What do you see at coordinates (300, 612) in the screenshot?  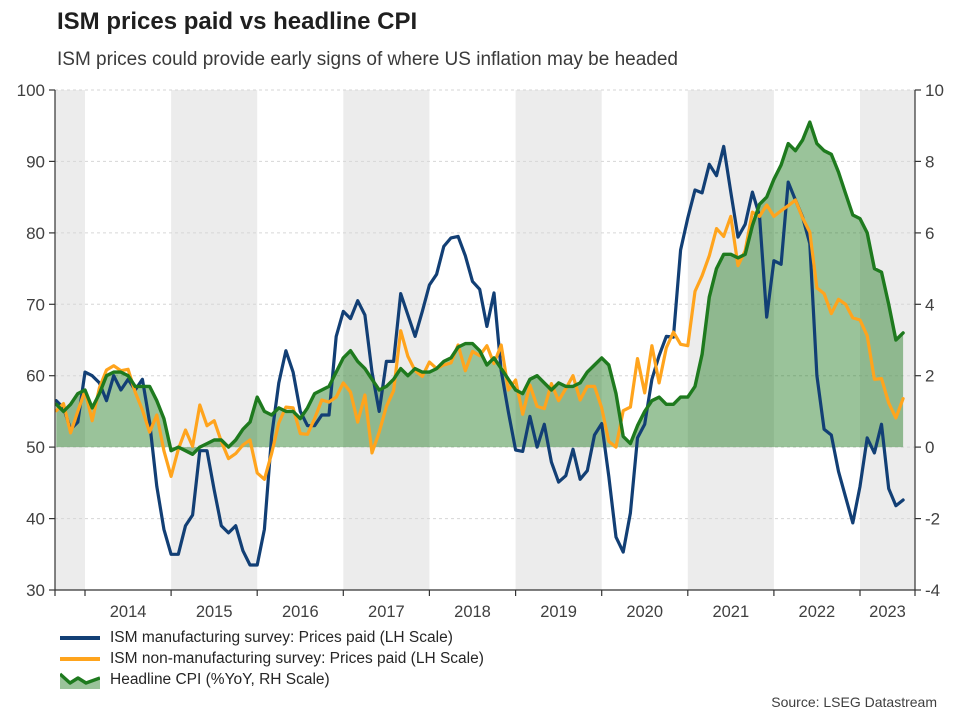 I see `svg-text: 2016` at bounding box center [300, 612].